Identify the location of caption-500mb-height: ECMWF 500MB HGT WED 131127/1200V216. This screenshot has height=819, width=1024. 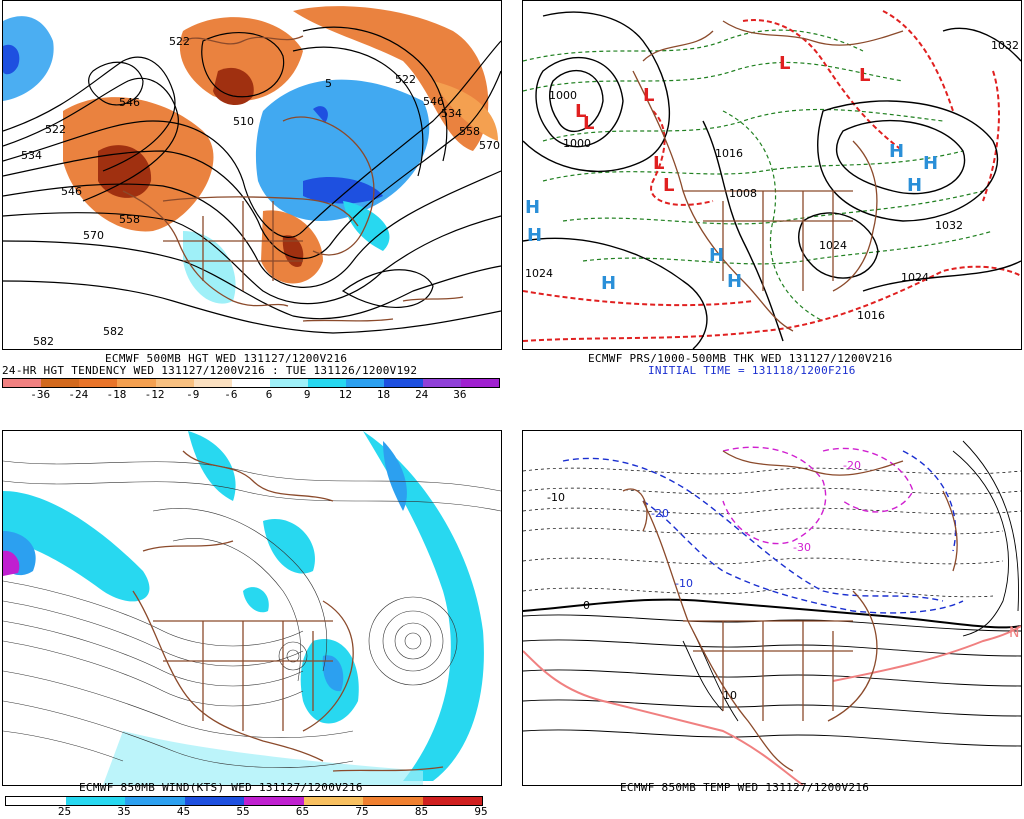
(226, 358).